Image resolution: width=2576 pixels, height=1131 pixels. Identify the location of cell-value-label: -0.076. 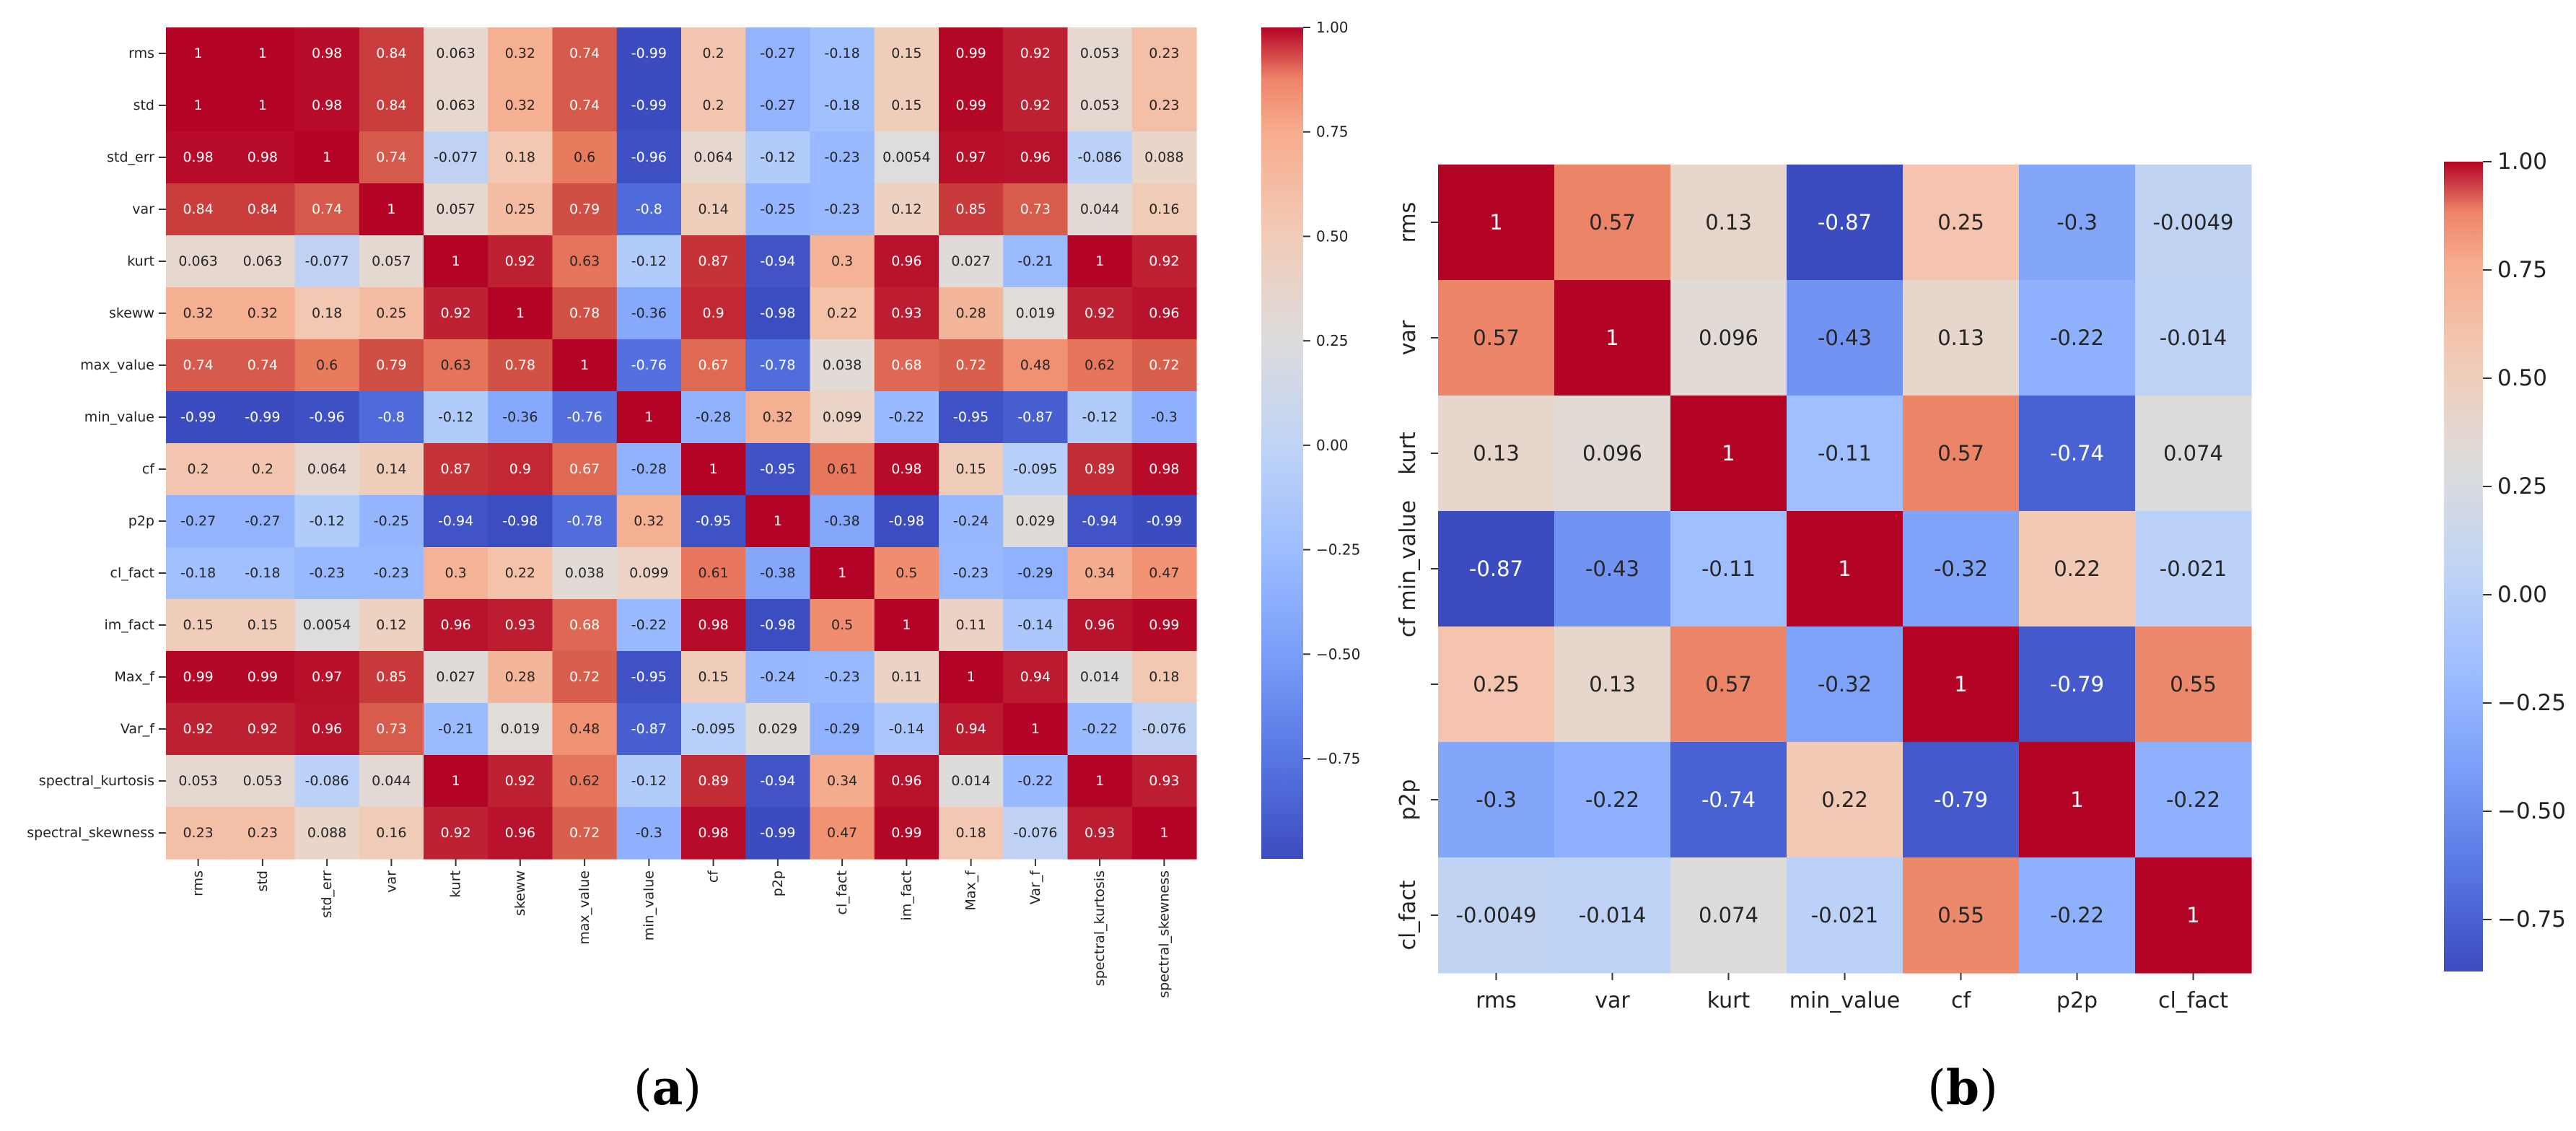
(1164, 729).